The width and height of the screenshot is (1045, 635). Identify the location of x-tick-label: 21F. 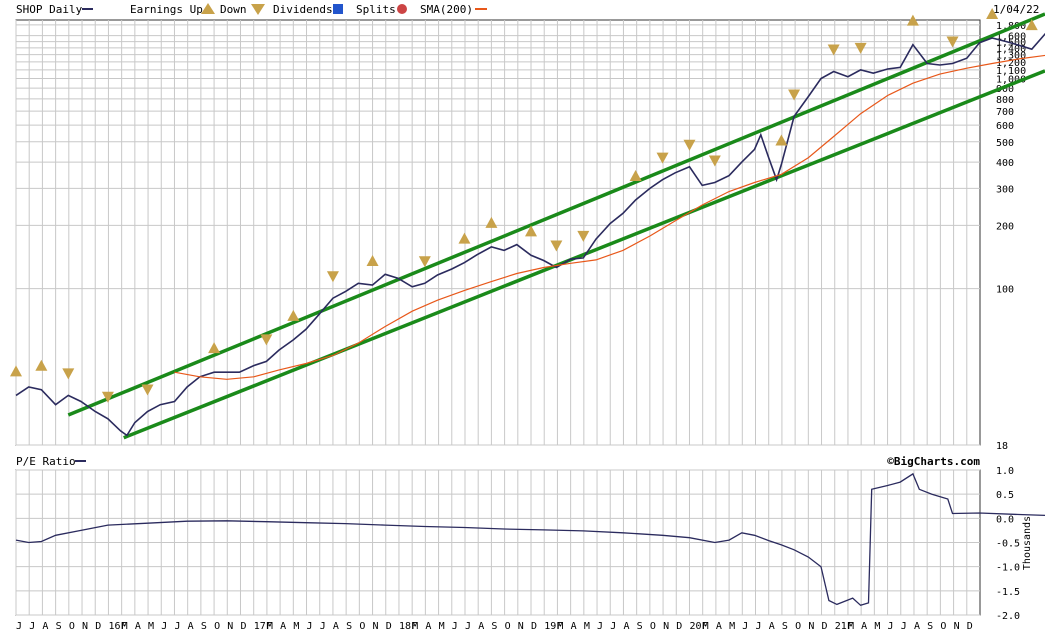
(844, 626).